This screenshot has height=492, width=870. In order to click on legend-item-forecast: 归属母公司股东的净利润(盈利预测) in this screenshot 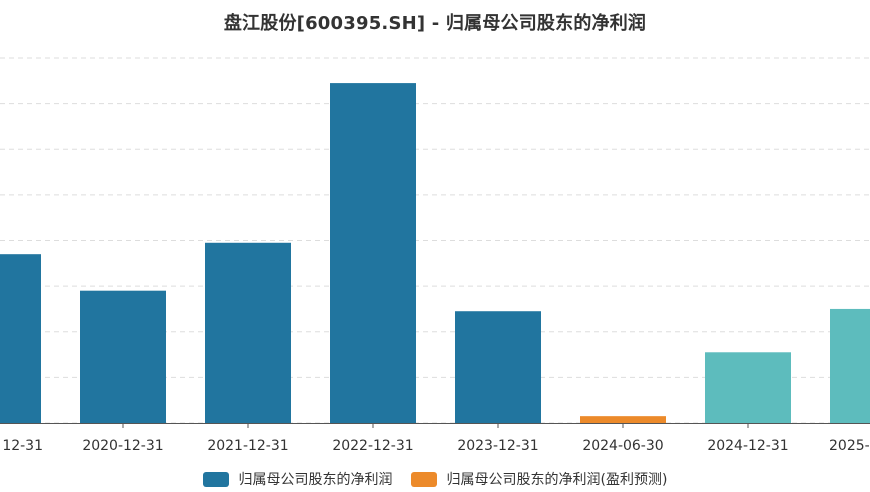, I will do `click(539, 479)`.